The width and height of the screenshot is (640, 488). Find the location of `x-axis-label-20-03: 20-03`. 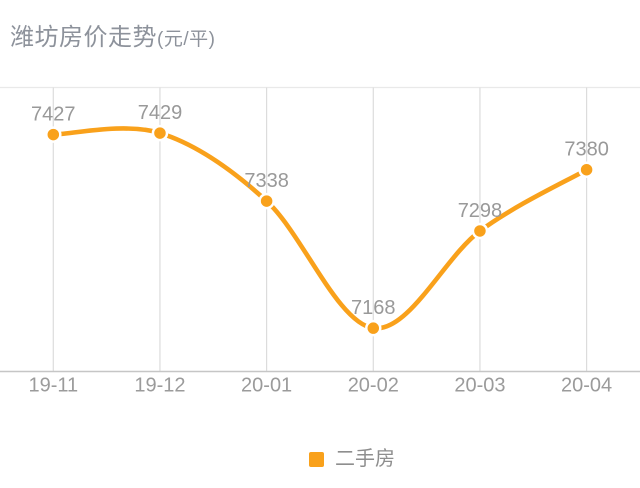

x-axis-label-20-03: 20-03 is located at coordinates (479, 386).